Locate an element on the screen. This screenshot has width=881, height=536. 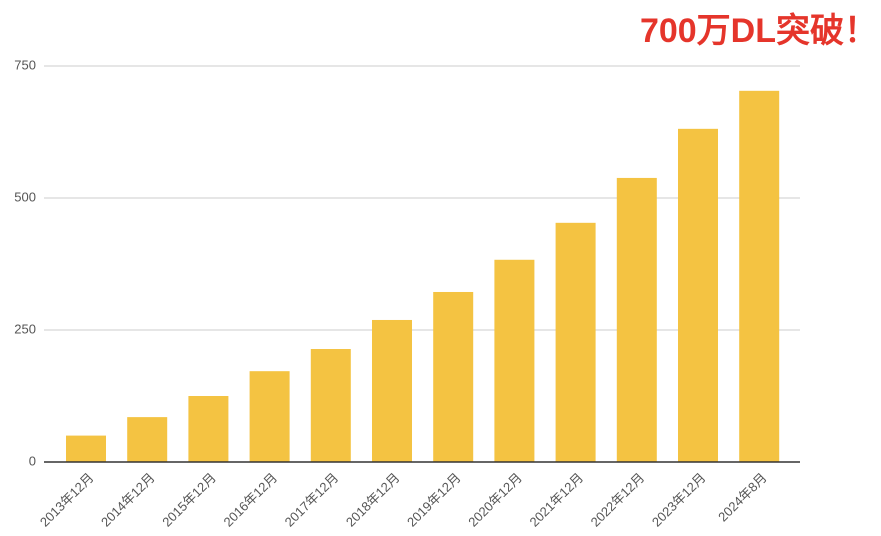
x-tick-label: 2022年12月 is located at coordinates (618, 500).